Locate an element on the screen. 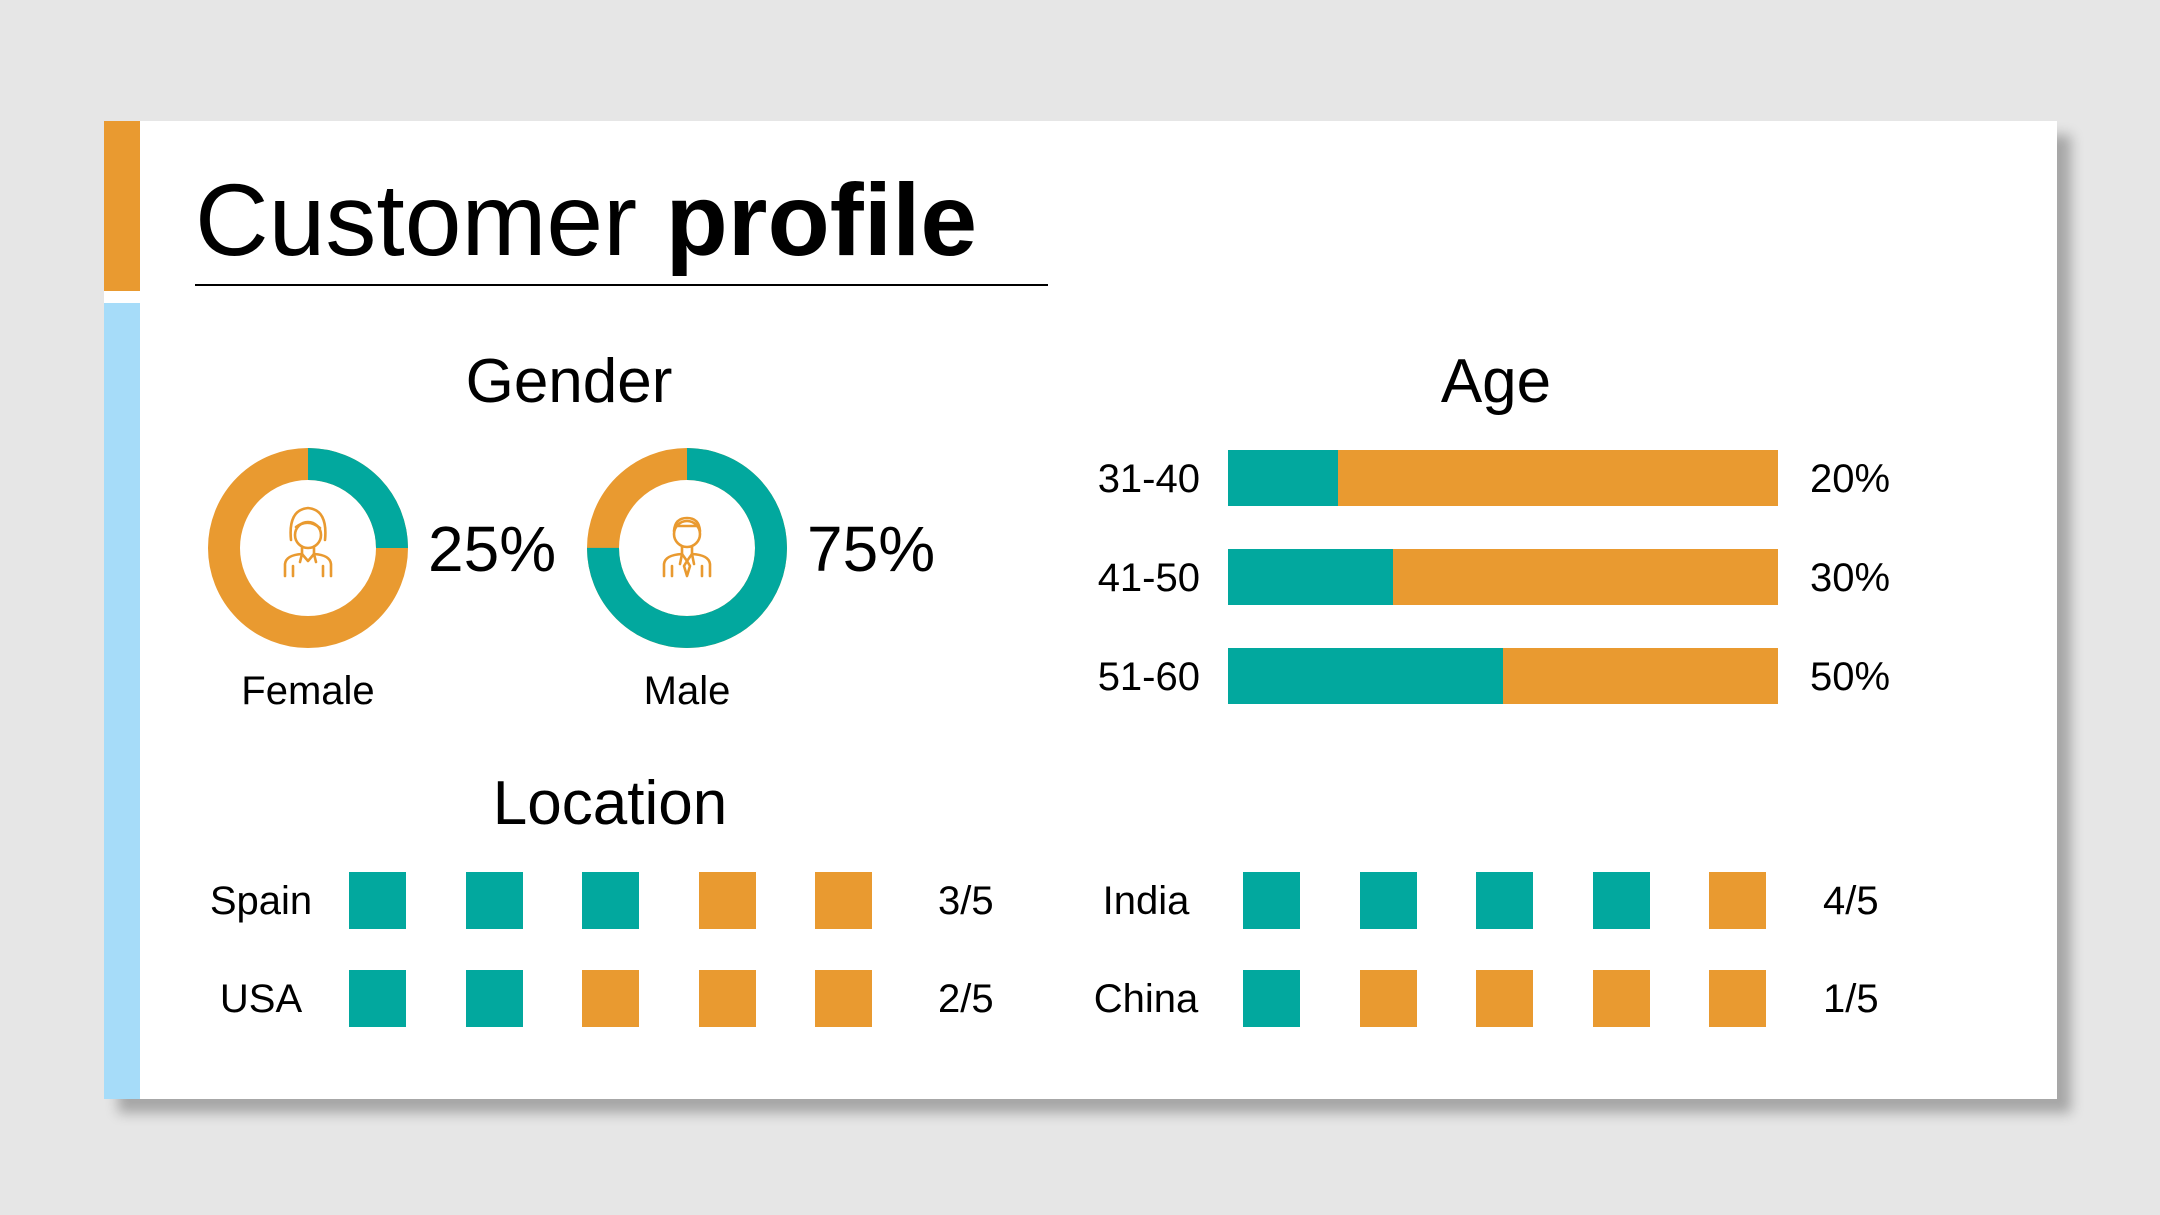 The width and height of the screenshot is (2160, 1215). female-label: Female is located at coordinates (308, 691).